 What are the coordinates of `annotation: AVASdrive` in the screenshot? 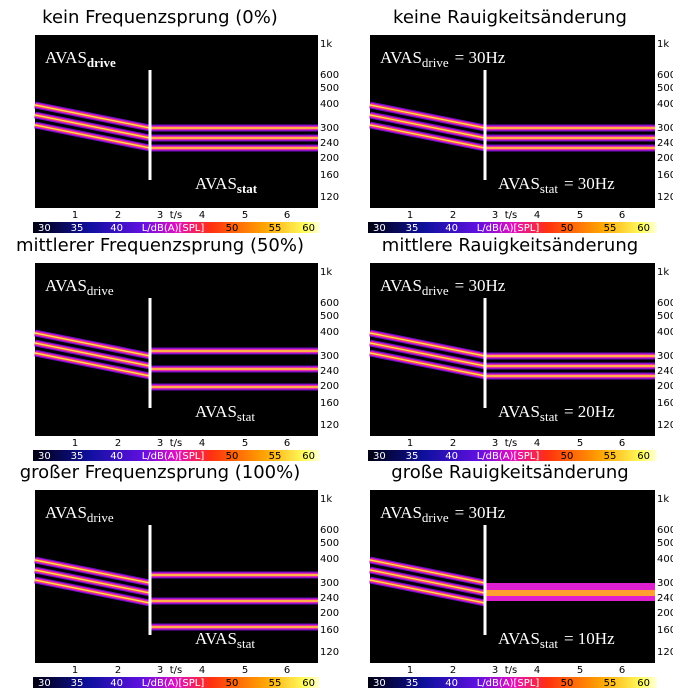 It's located at (79, 514).